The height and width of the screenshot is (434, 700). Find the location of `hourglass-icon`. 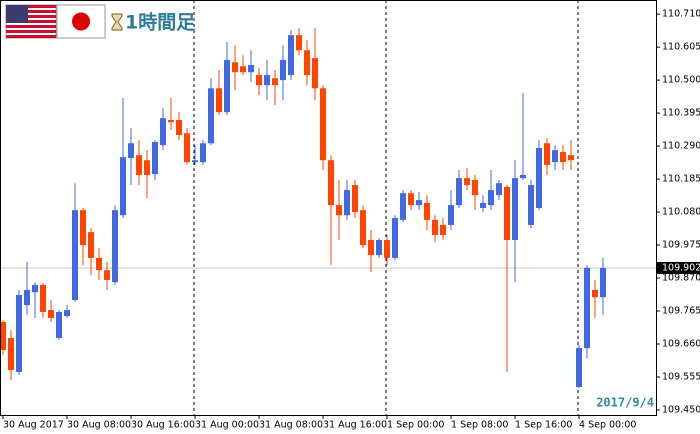

hourglass-icon is located at coordinates (117, 22).